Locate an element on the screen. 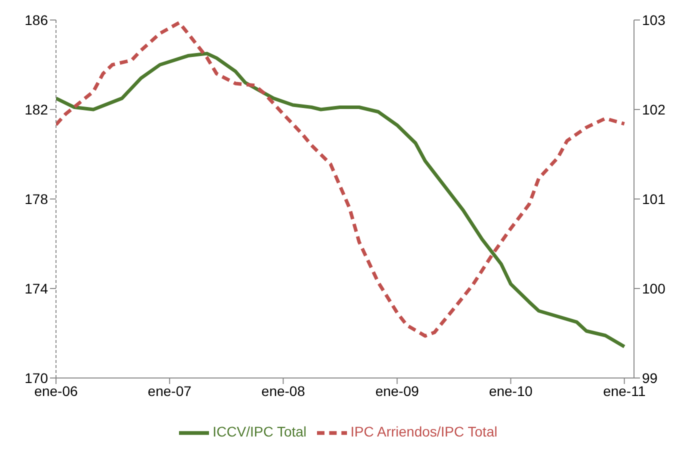  y2-tick-label: 101 is located at coordinates (654, 198).